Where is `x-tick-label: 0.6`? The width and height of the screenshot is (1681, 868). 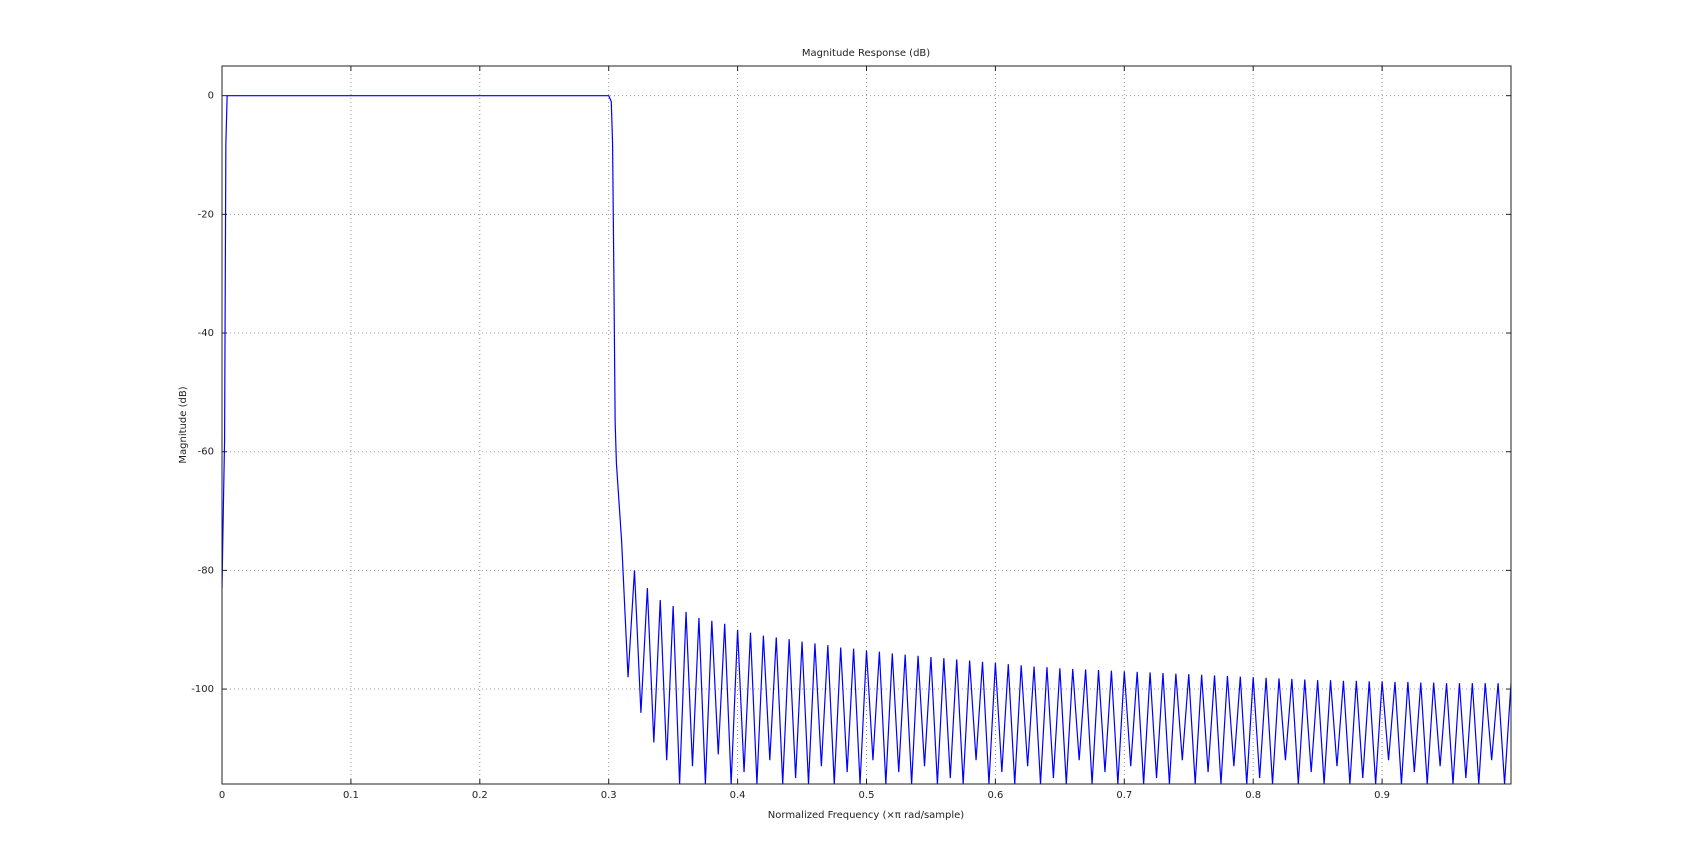
x-tick-label: 0.6 is located at coordinates (995, 795).